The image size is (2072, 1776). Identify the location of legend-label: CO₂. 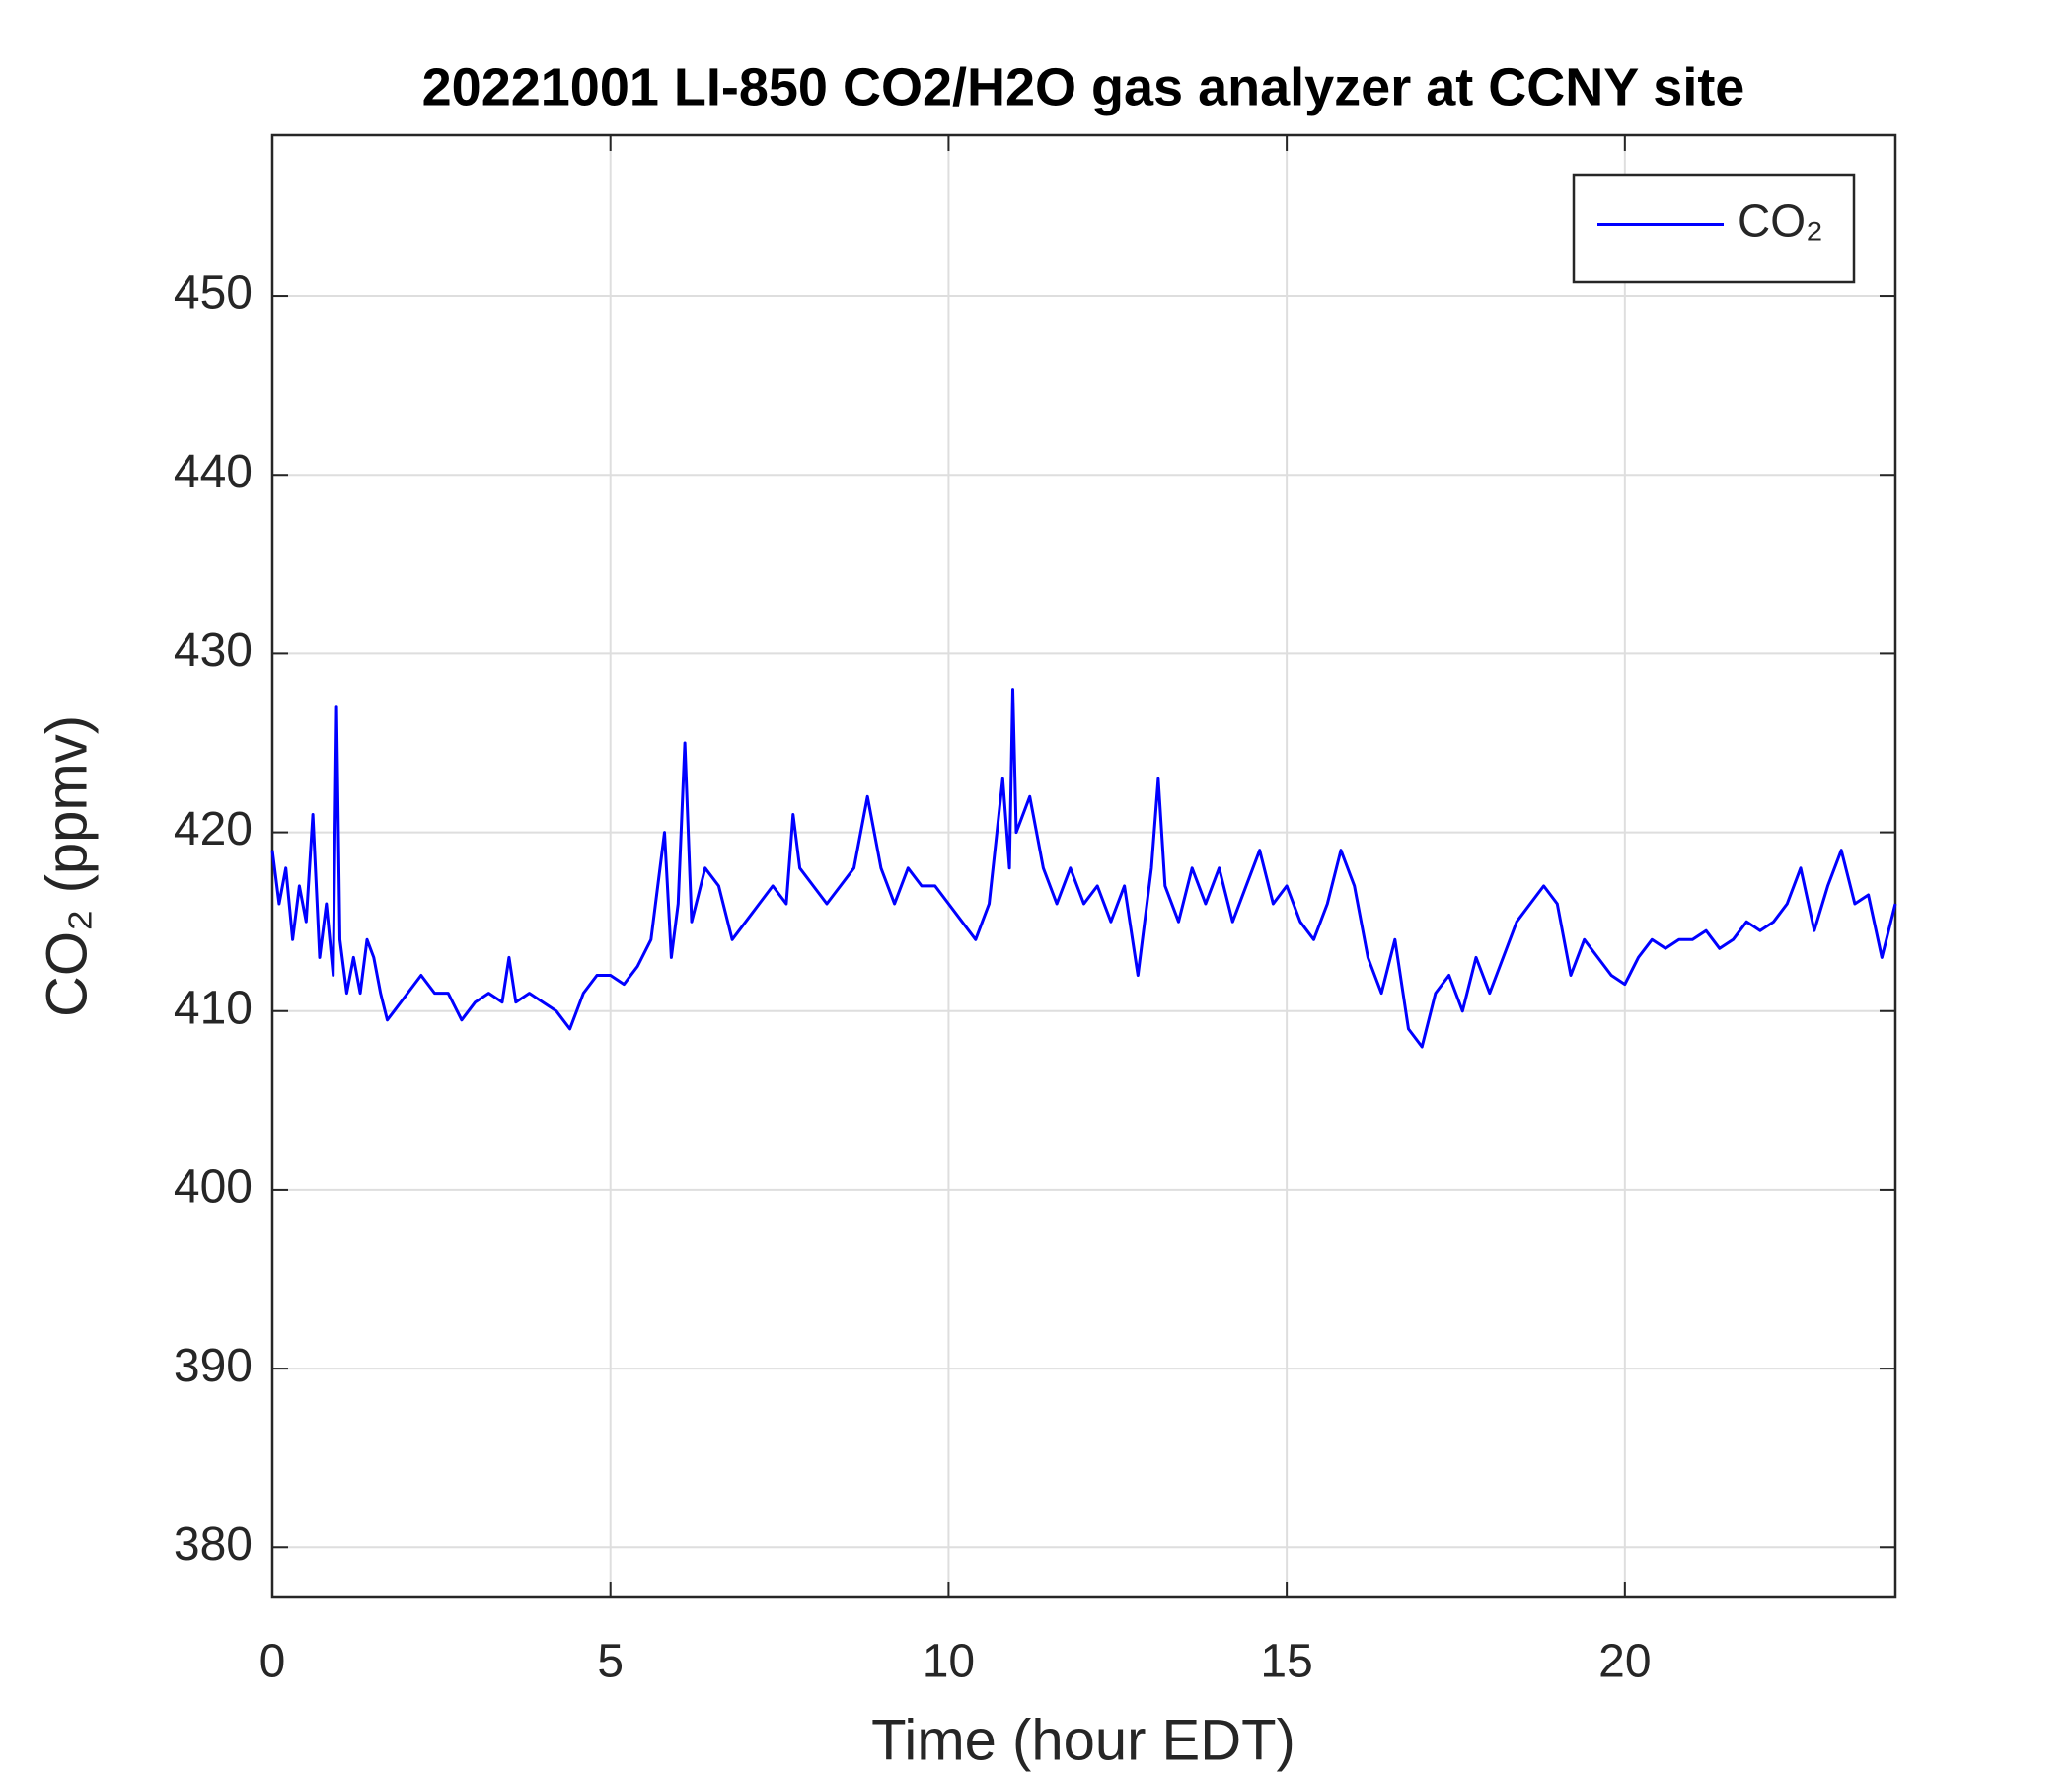
(1781, 221).